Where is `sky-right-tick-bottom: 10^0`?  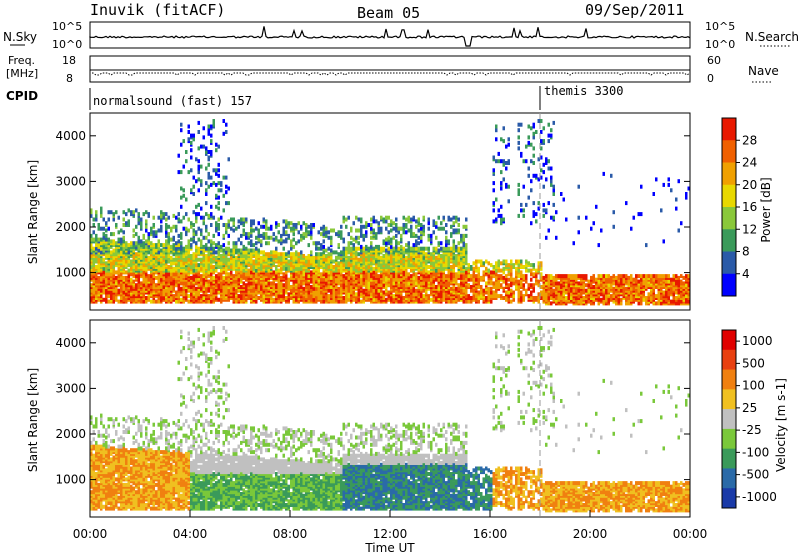 sky-right-tick-bottom: 10^0 is located at coordinates (720, 44).